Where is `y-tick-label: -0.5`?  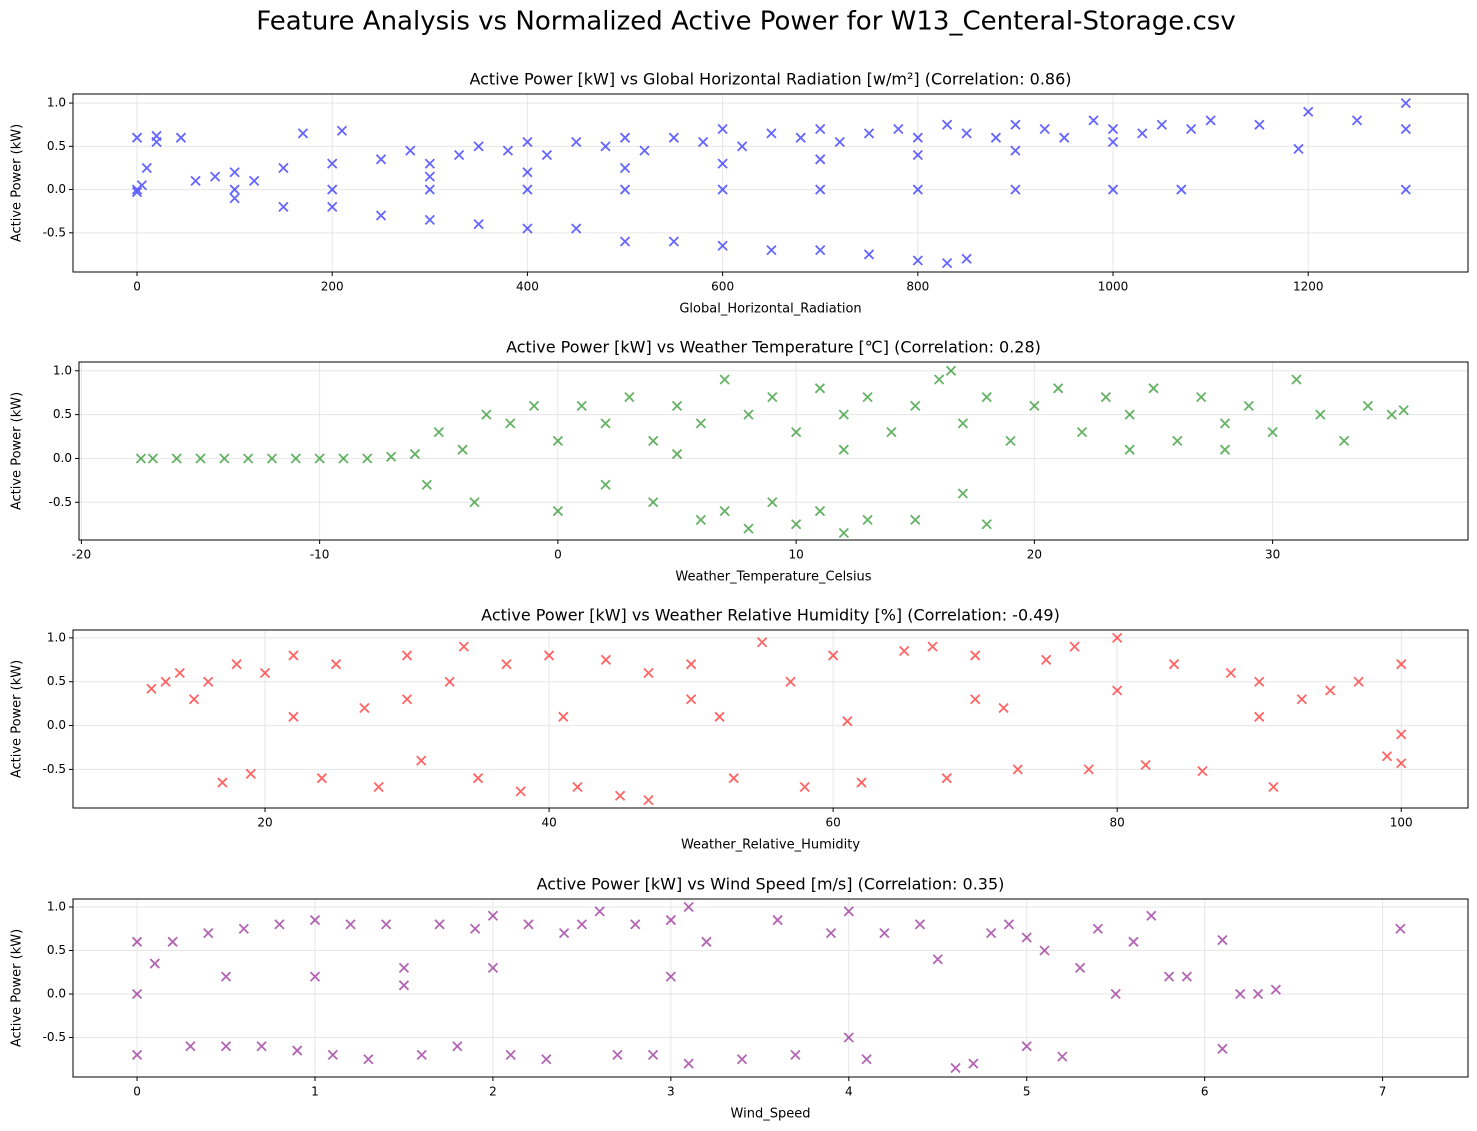 y-tick-label: -0.5 is located at coordinates (54, 1037).